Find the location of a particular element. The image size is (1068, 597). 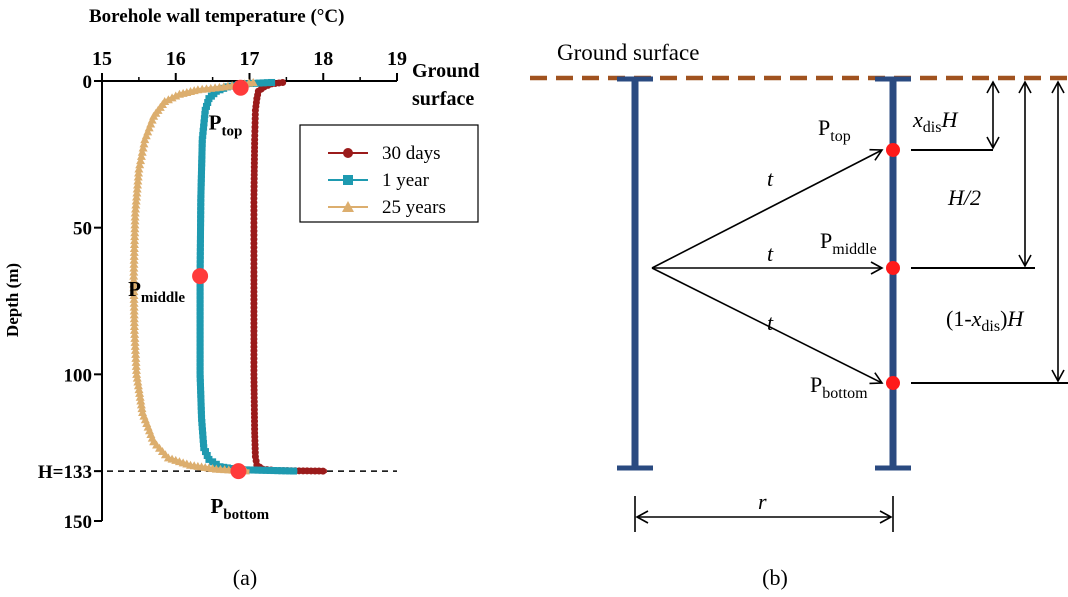

y-tick-label: H=133 is located at coordinates (65, 472).